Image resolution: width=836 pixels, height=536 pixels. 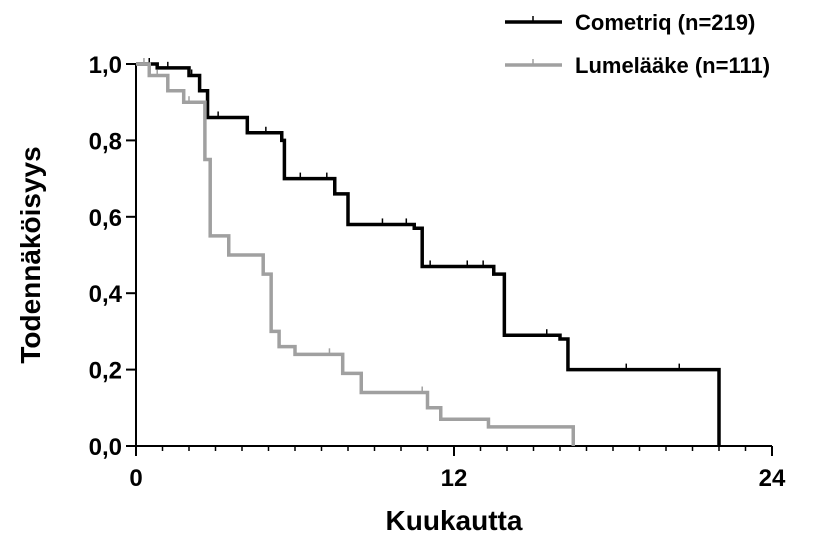 What do you see at coordinates (105, 218) in the screenshot?
I see `y-tick-label: 0,6` at bounding box center [105, 218].